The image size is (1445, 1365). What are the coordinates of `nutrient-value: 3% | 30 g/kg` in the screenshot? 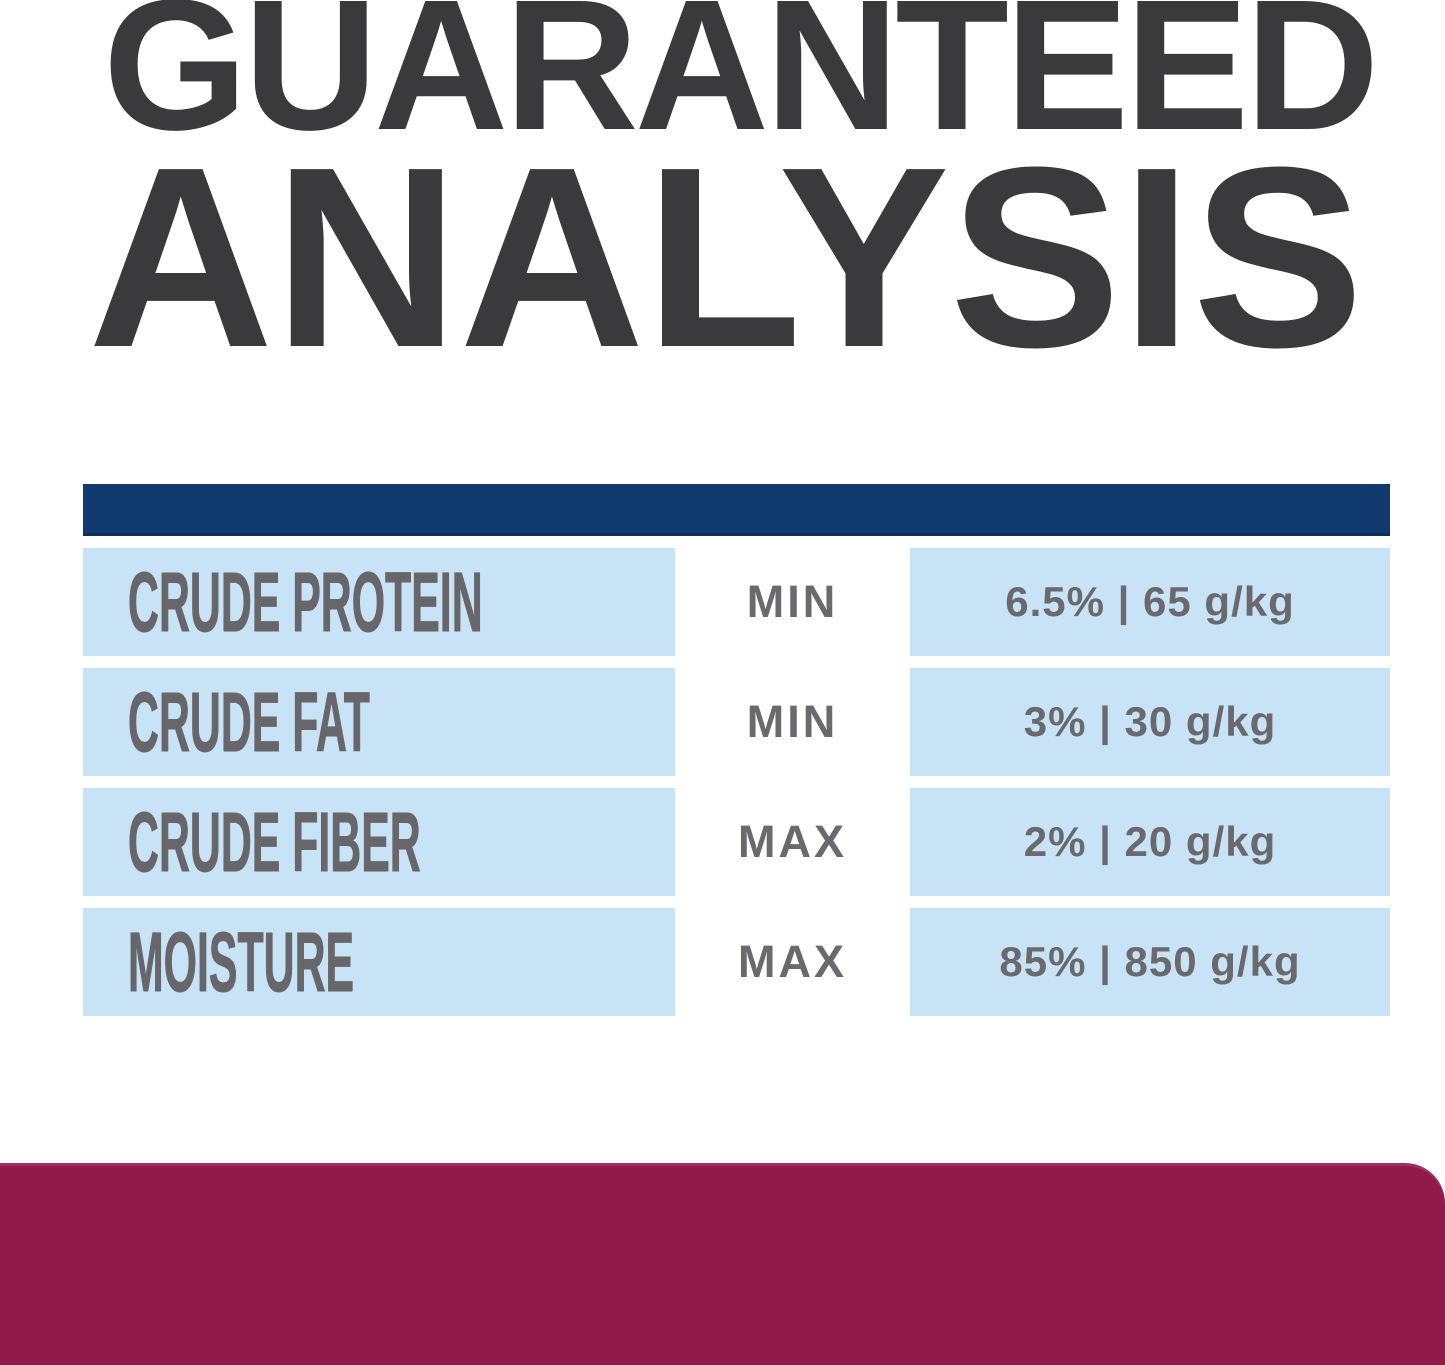 It's located at (1150, 721).